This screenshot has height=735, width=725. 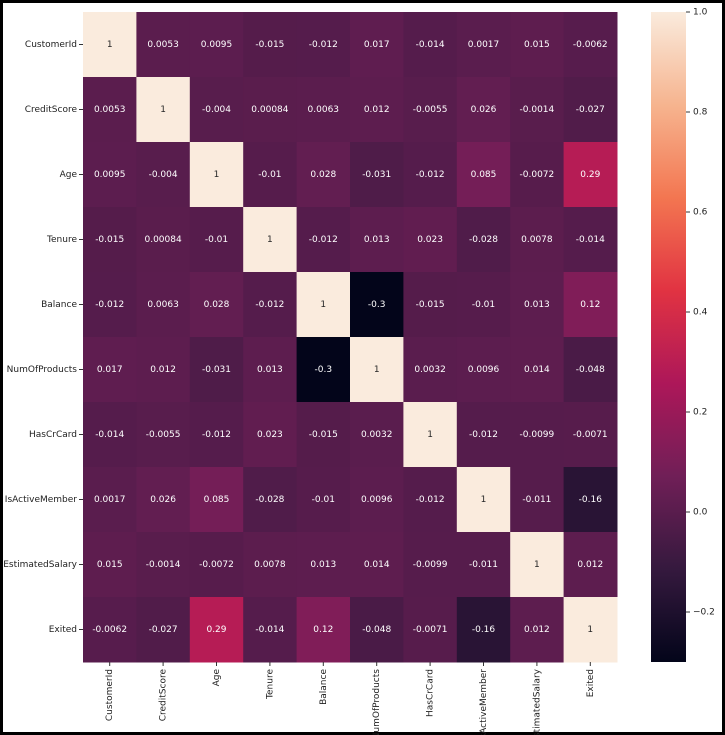 I want to click on colorbar-tick-label: 0.8, so click(x=700, y=113).